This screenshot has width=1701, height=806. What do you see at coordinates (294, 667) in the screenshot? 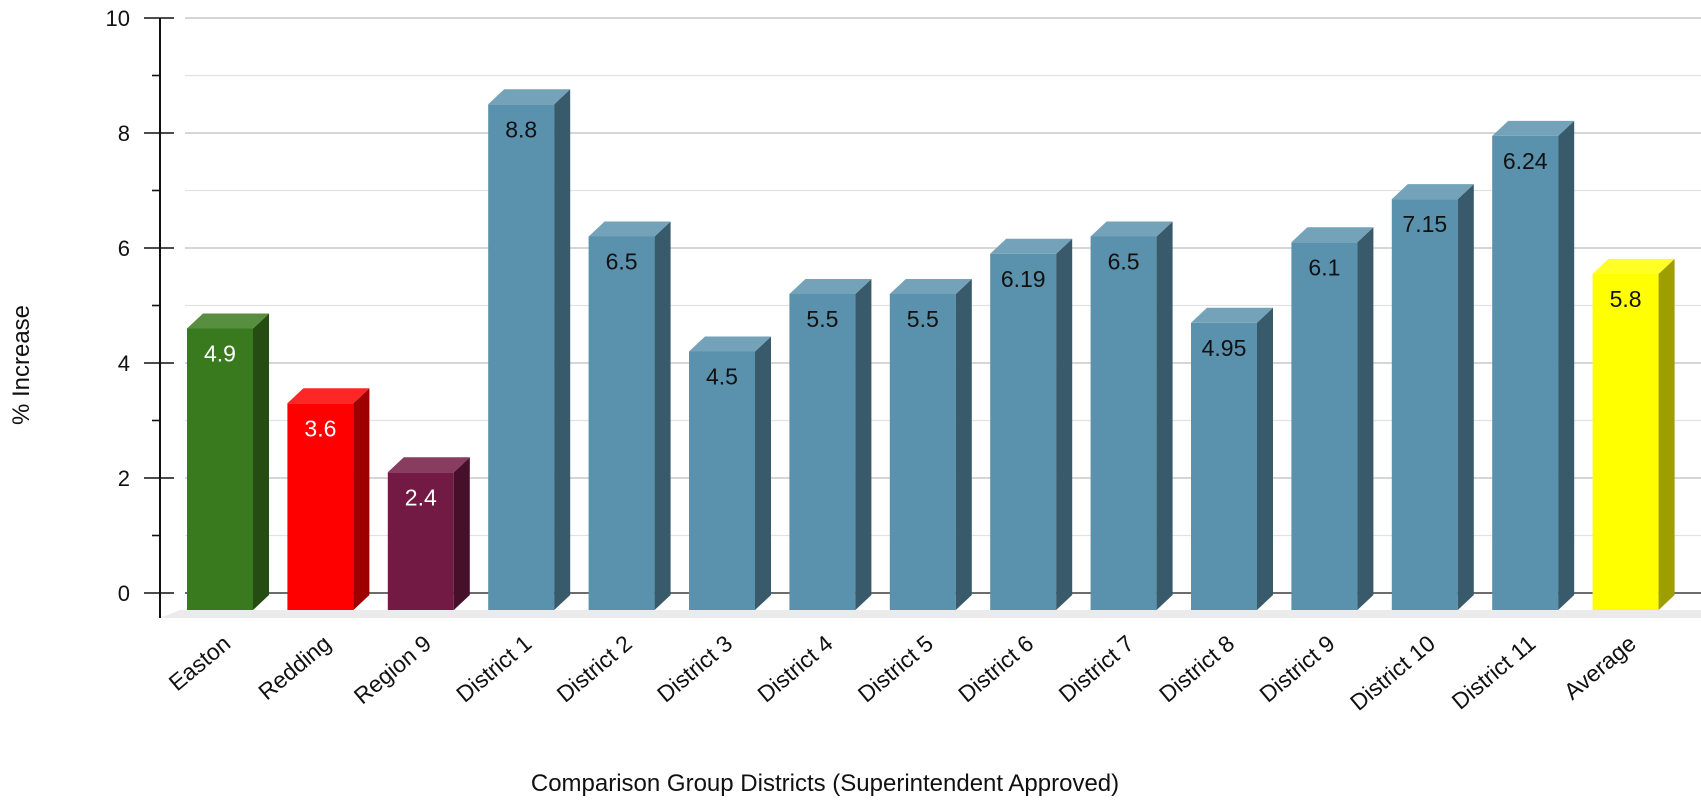
I see `x-tick-label: Redding` at bounding box center [294, 667].